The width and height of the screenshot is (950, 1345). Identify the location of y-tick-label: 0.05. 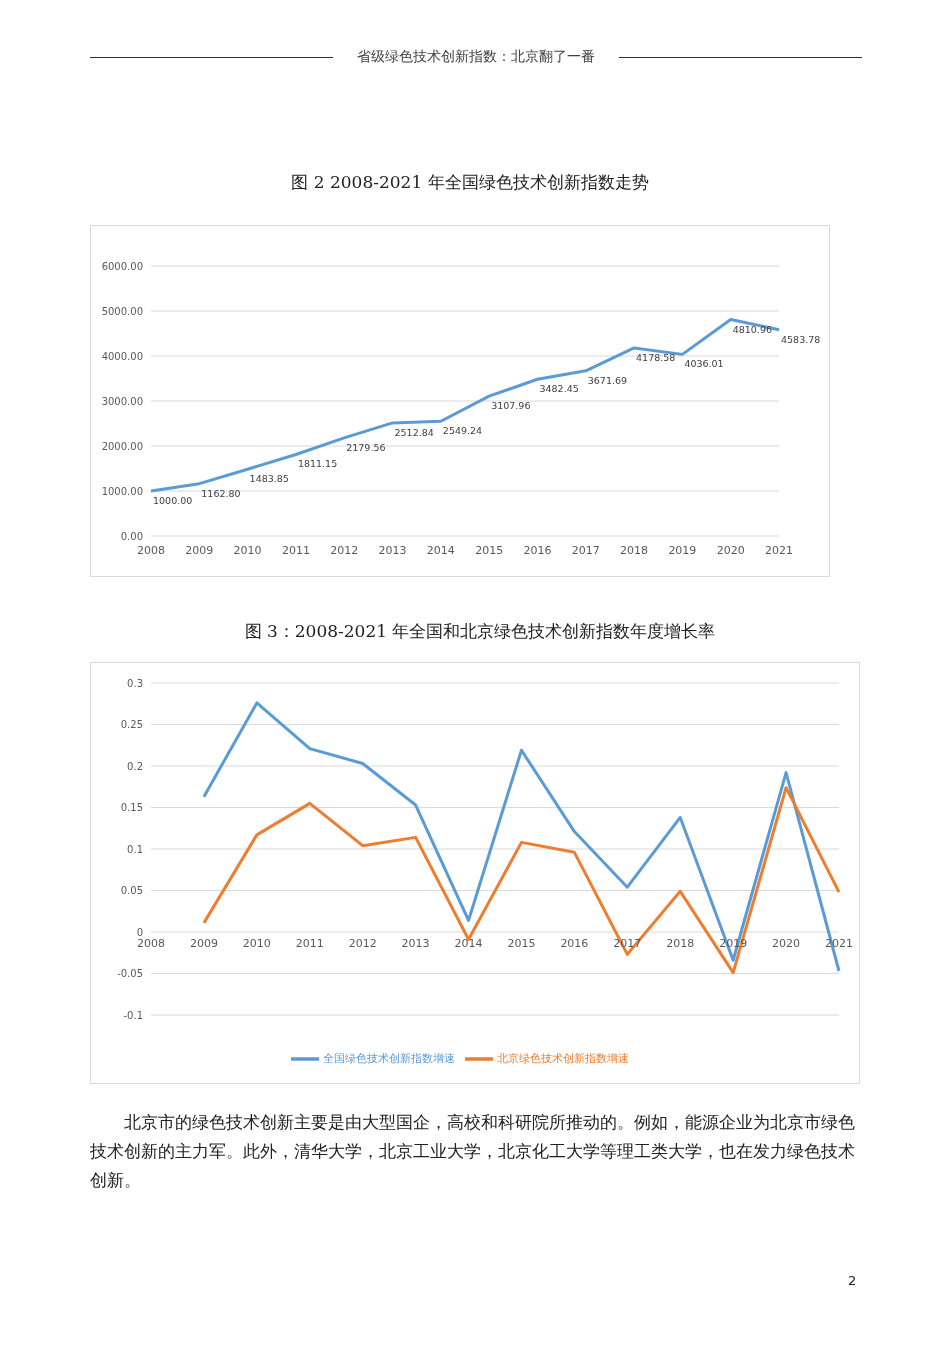
(131, 891).